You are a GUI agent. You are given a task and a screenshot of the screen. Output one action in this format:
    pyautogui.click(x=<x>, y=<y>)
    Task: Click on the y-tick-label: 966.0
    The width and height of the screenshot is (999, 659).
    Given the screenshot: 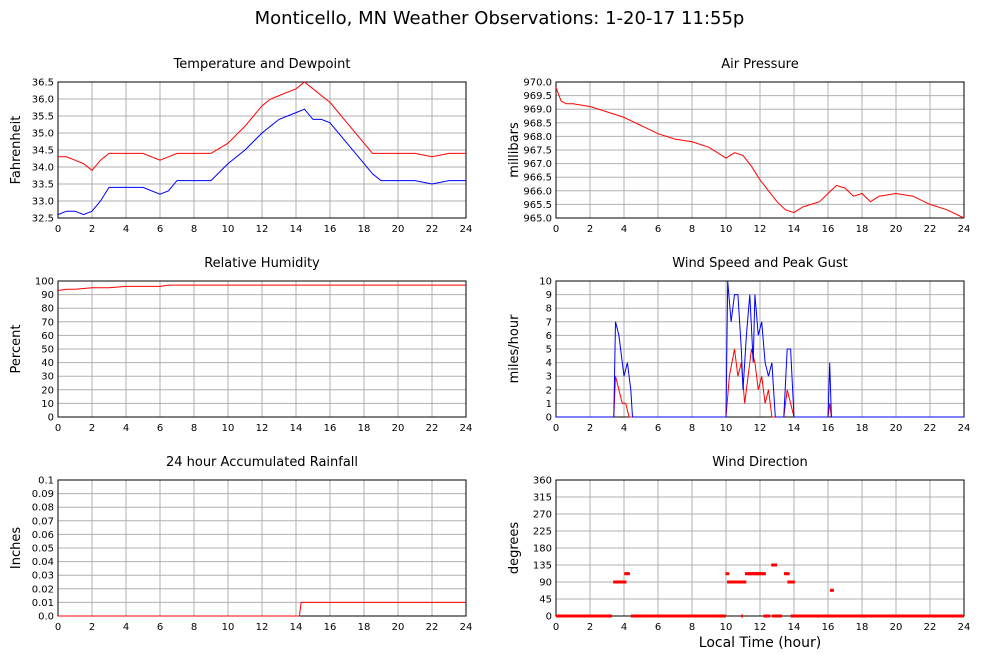 What is the action you would take?
    pyautogui.click(x=537, y=191)
    